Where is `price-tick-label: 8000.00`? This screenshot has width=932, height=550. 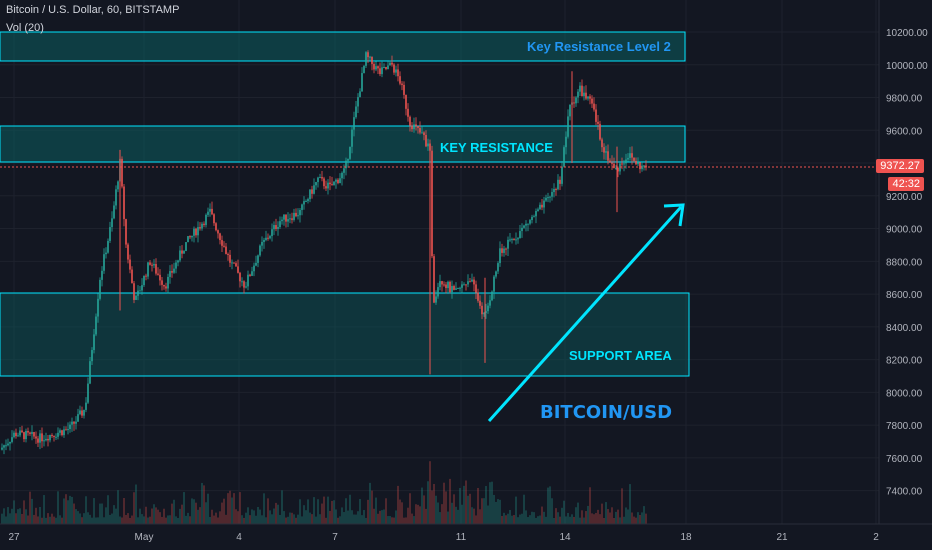 price-tick-label: 8000.00 is located at coordinates (904, 393).